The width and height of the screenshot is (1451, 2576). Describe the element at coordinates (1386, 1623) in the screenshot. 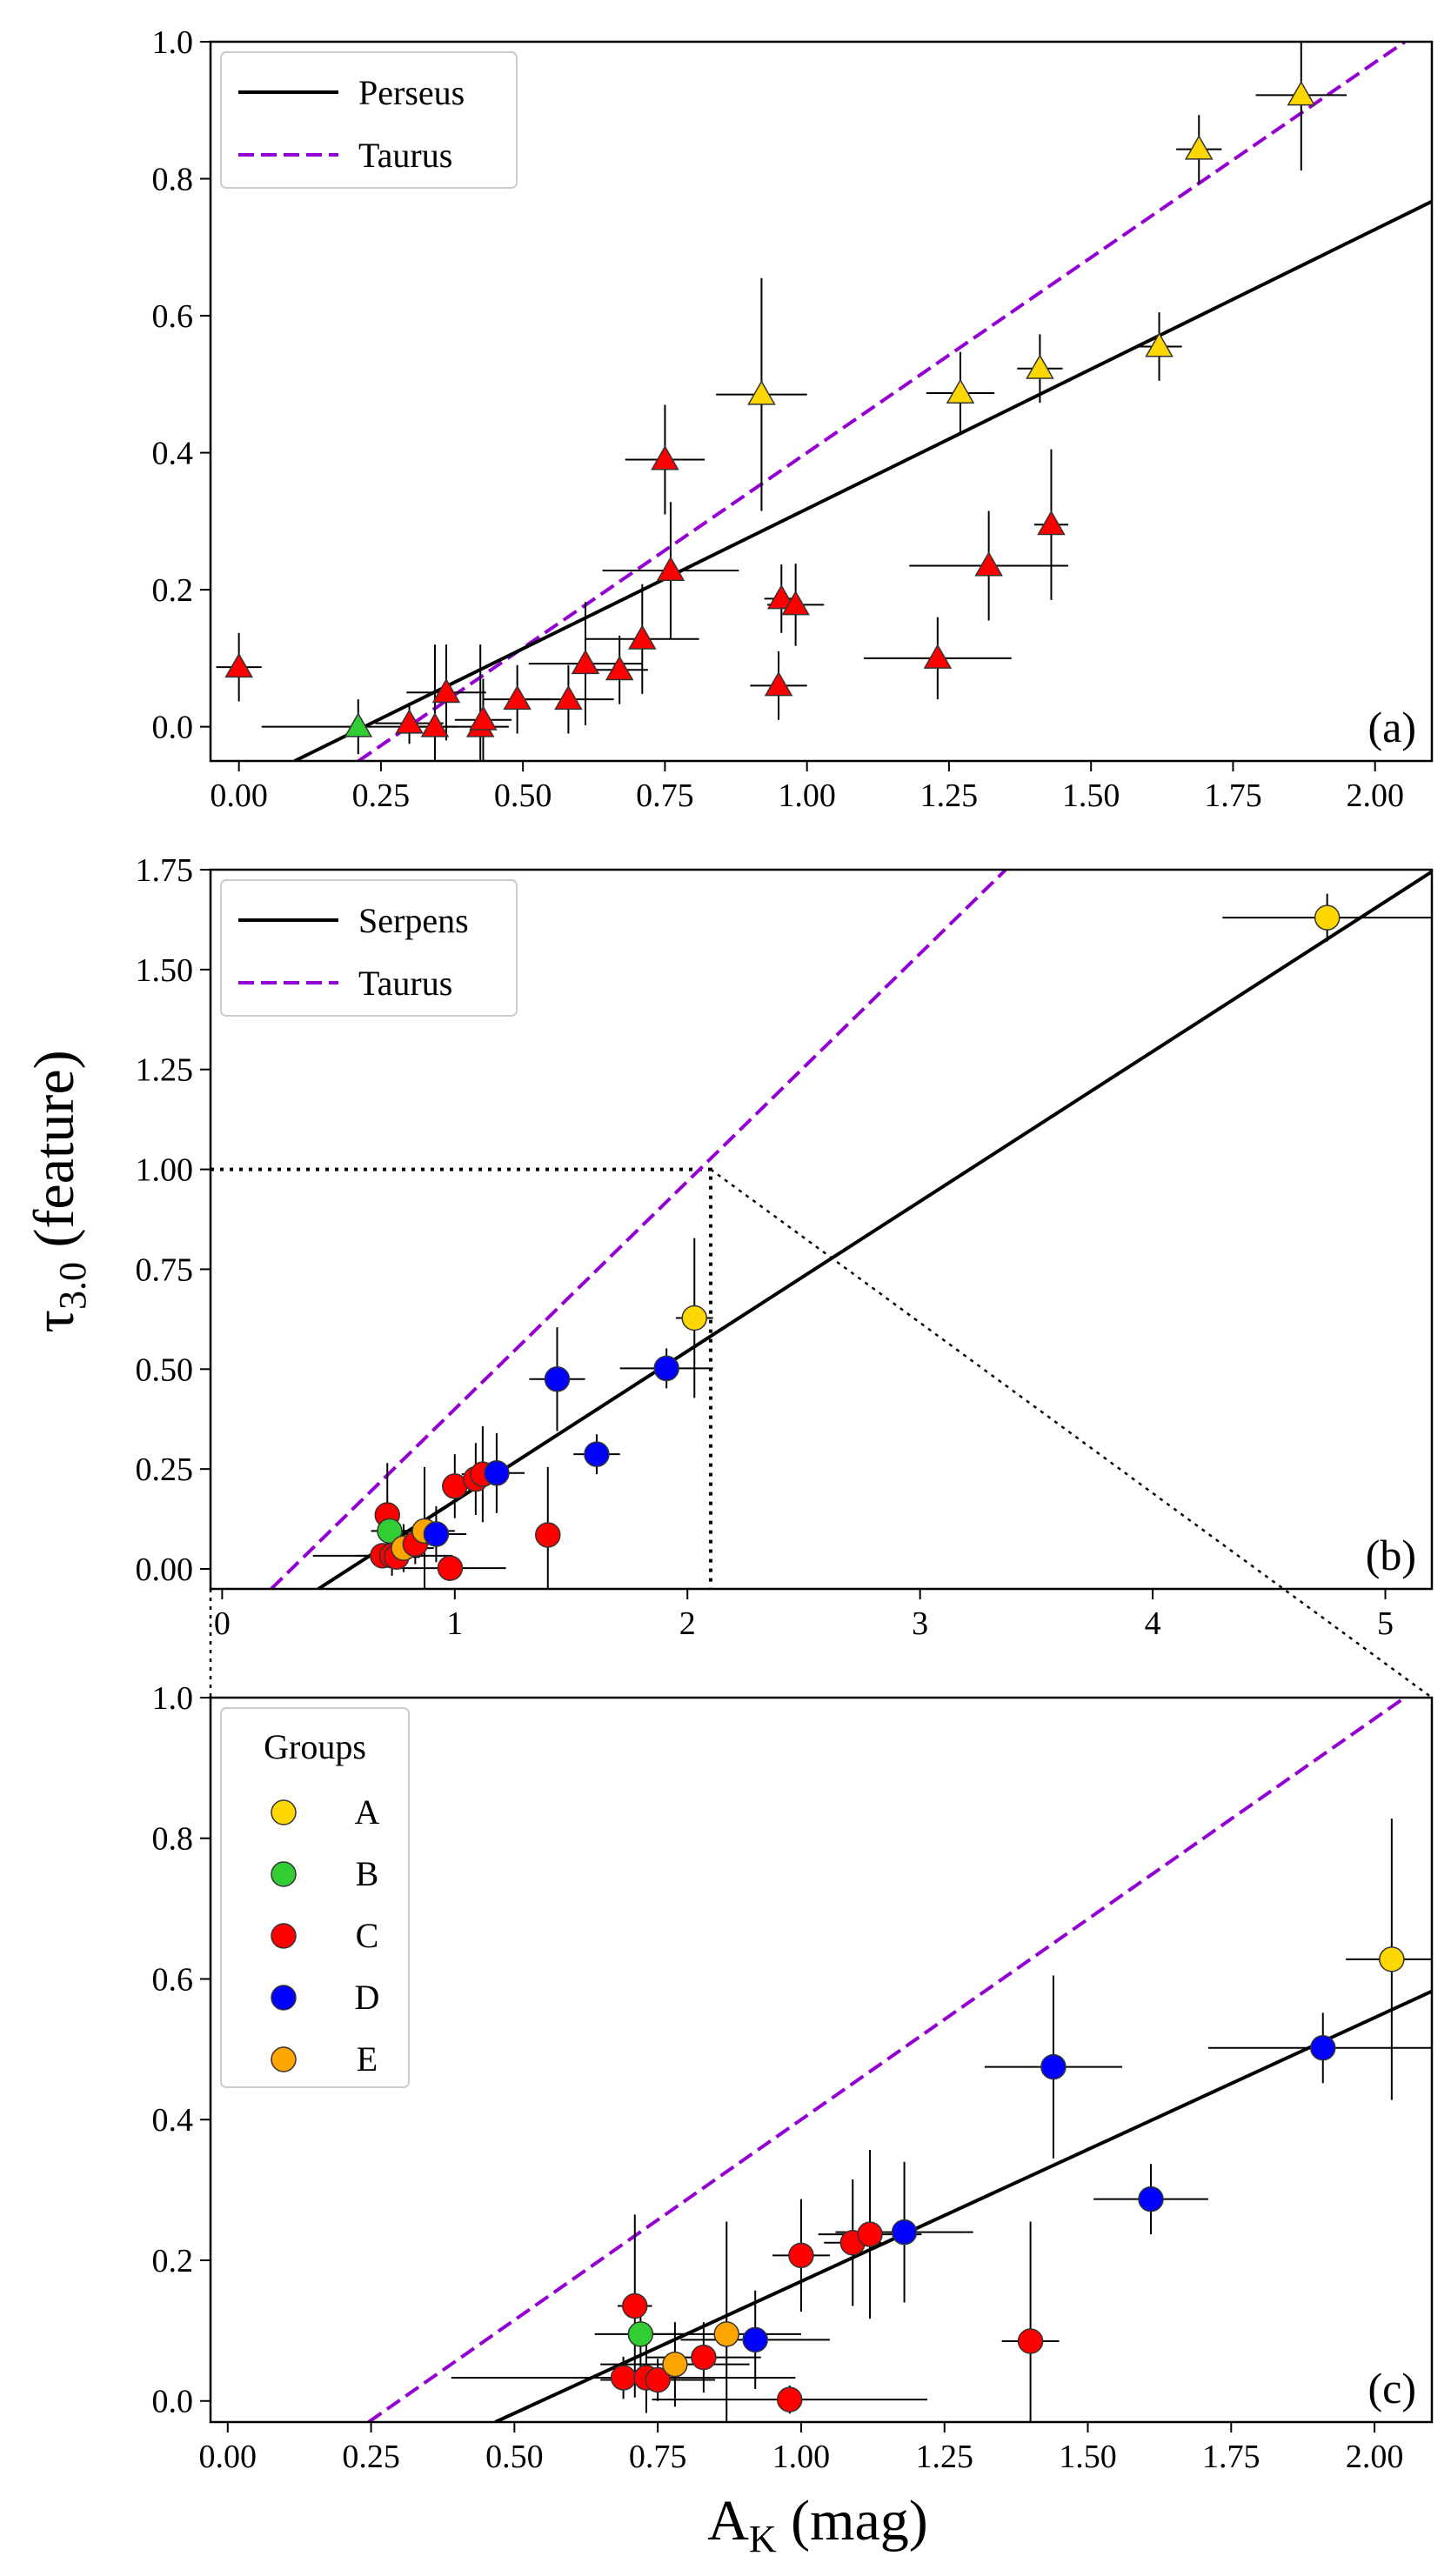

I see `x-tick-label: 5` at that location.